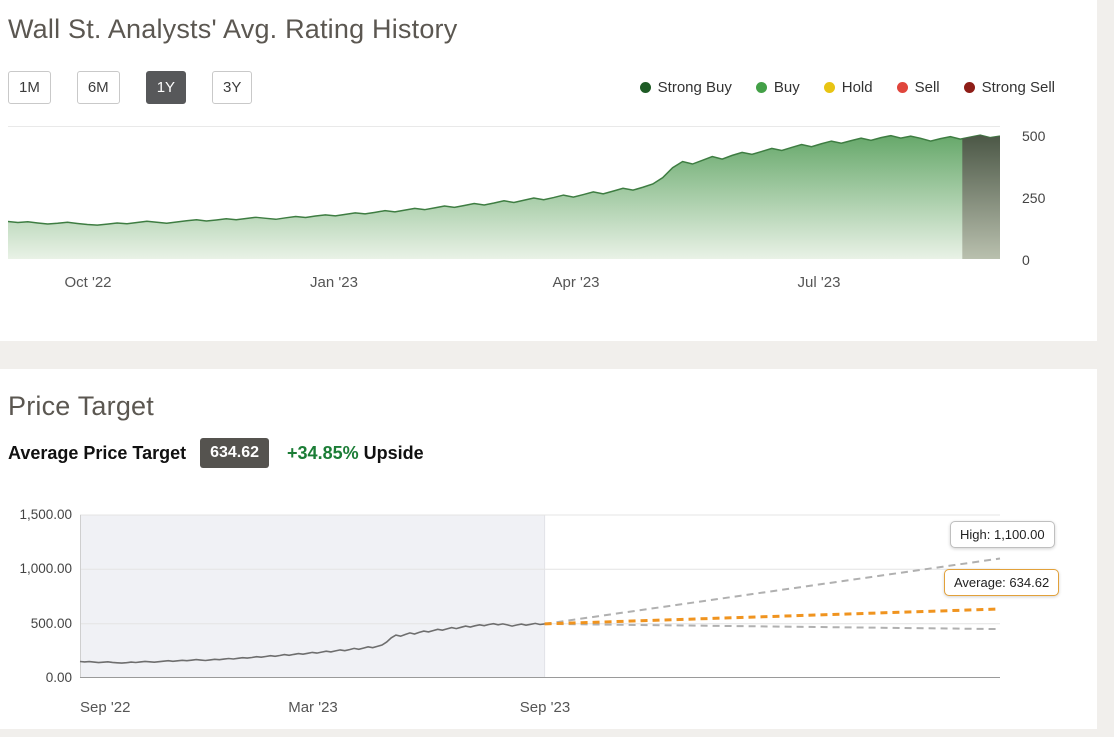 This screenshot has width=1114, height=737. What do you see at coordinates (1026, 260) in the screenshot?
I see `rating-chart-y-tick: 0` at bounding box center [1026, 260].